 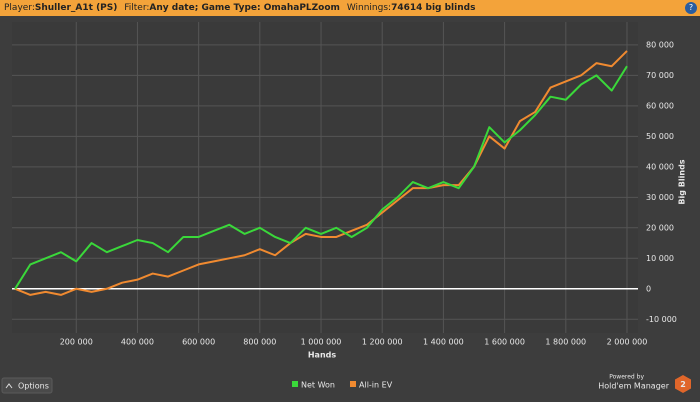 What do you see at coordinates (648, 288) in the screenshot?
I see `y-tick-label: 0` at bounding box center [648, 288].